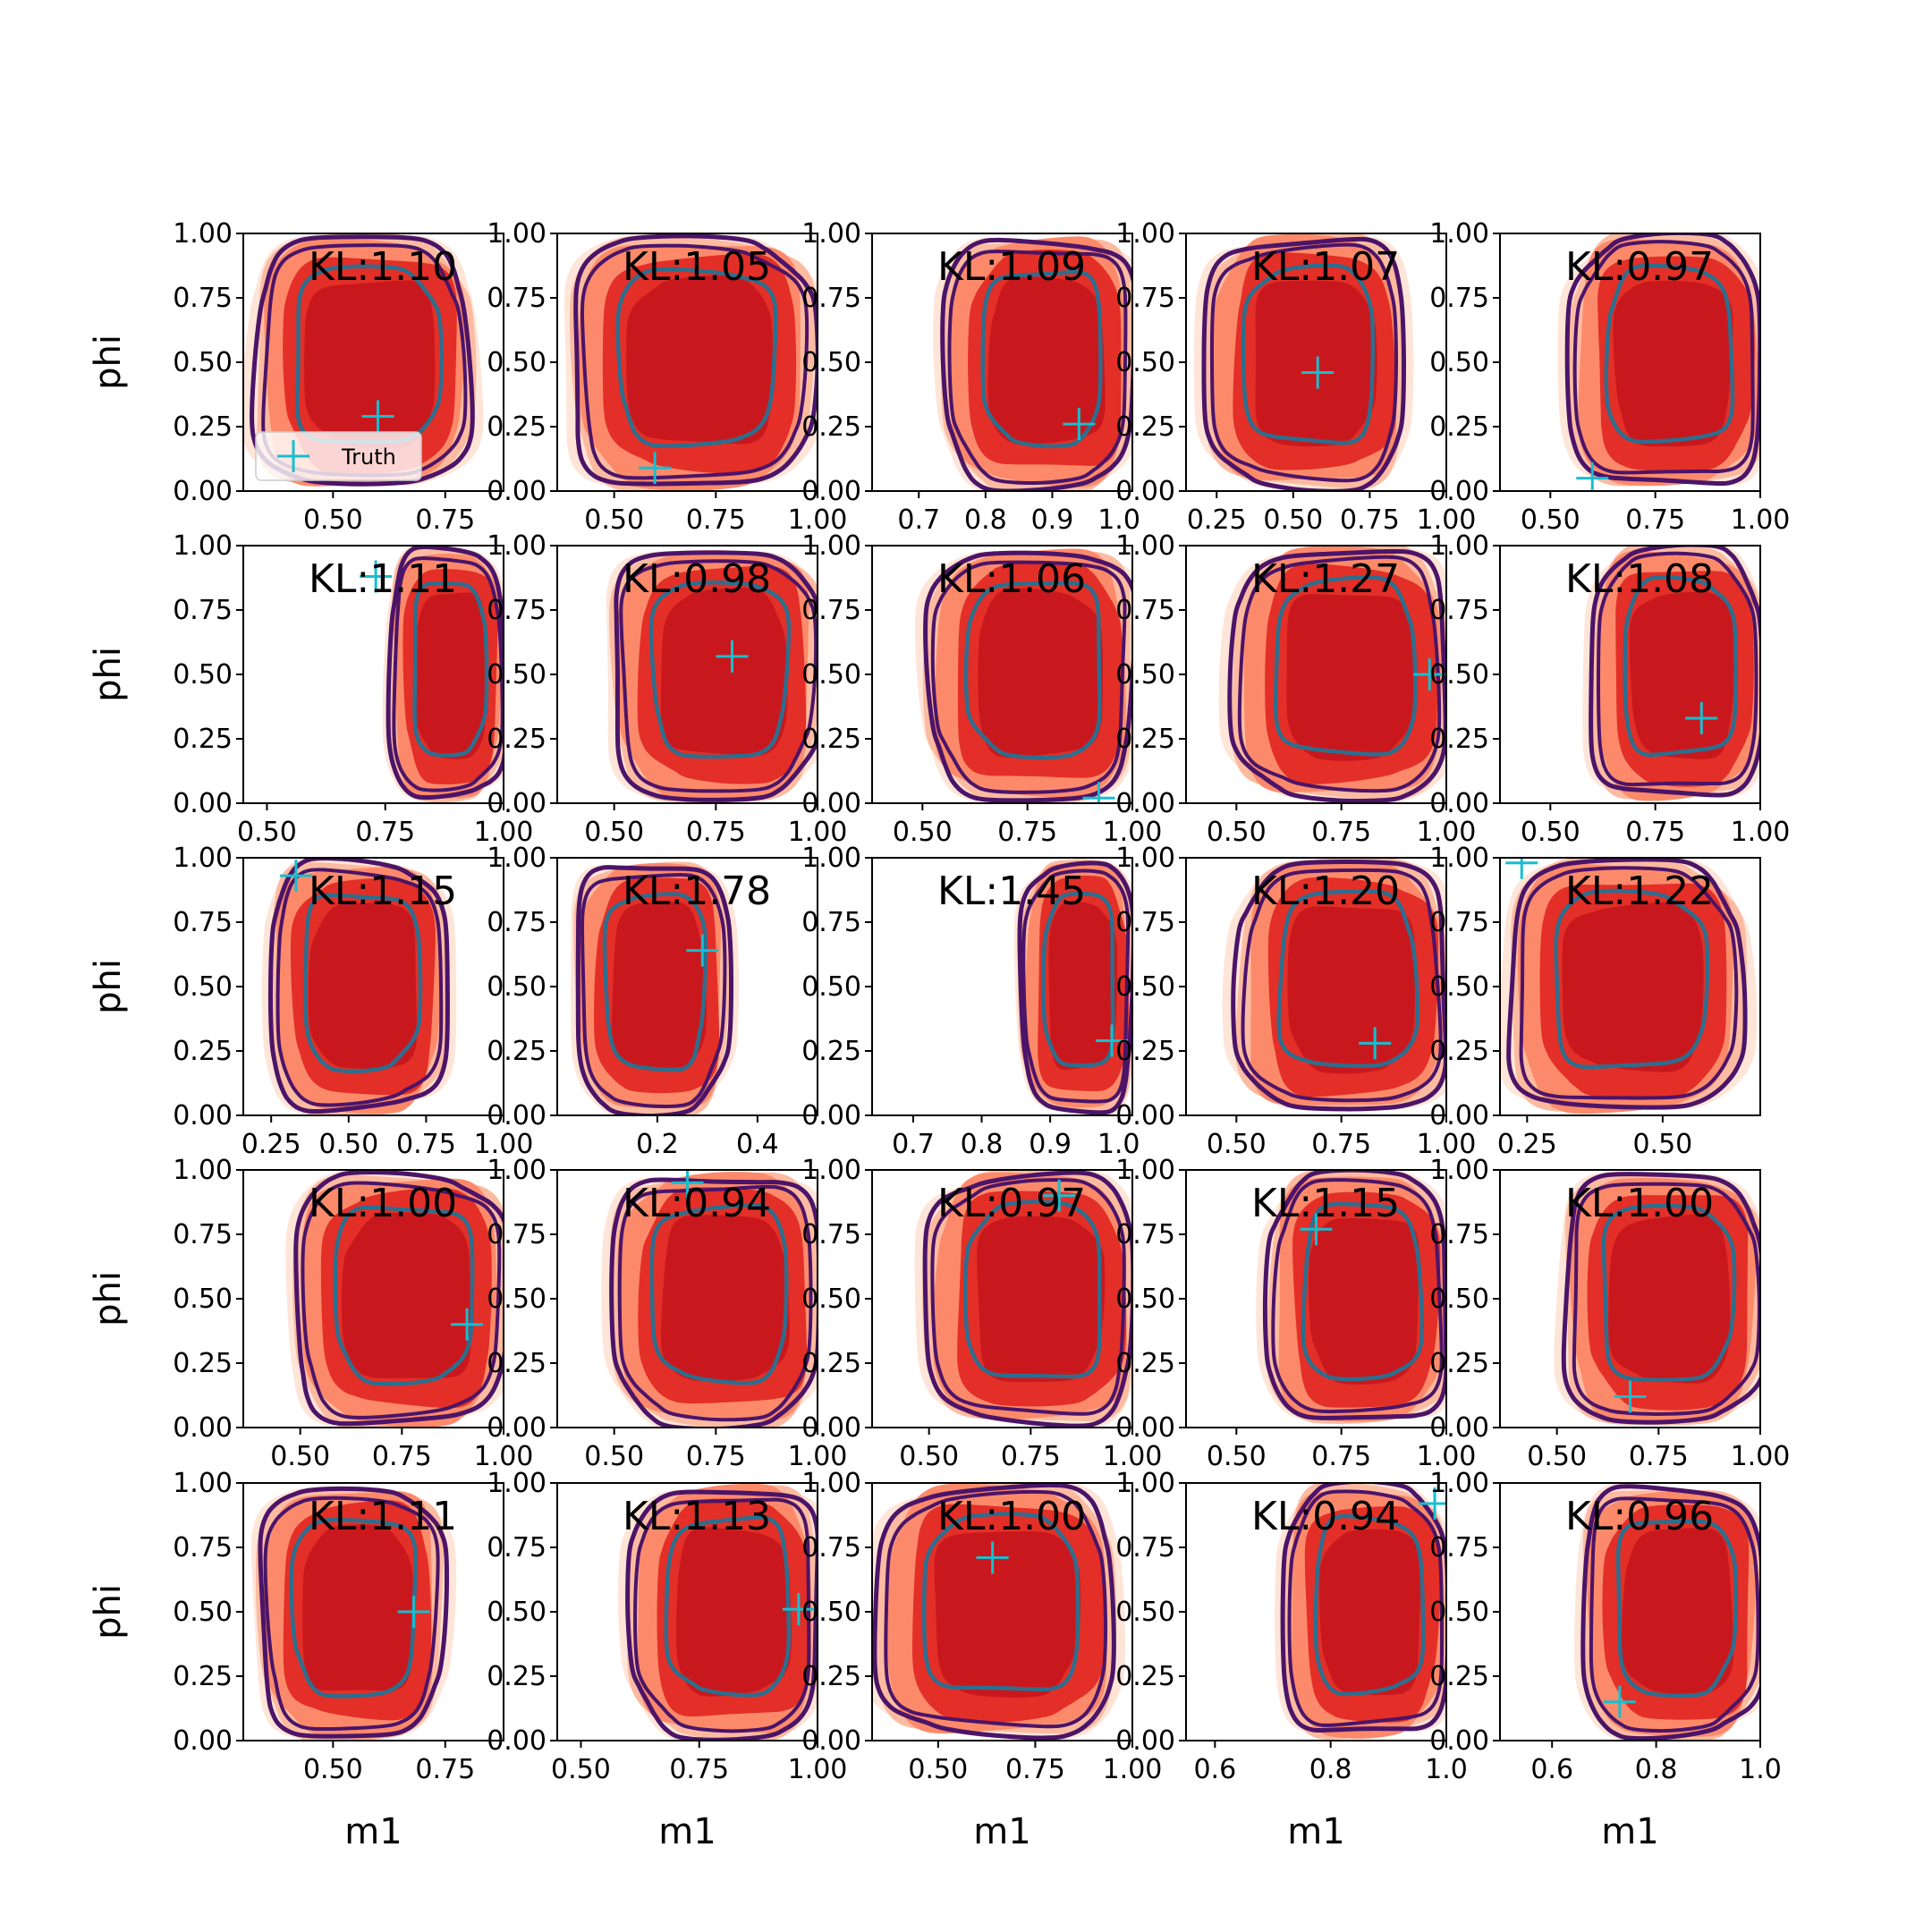 This screenshot has height=1932, width=1932. What do you see at coordinates (1527, 1144) in the screenshot?
I see `x-tick-label: 0.25` at bounding box center [1527, 1144].